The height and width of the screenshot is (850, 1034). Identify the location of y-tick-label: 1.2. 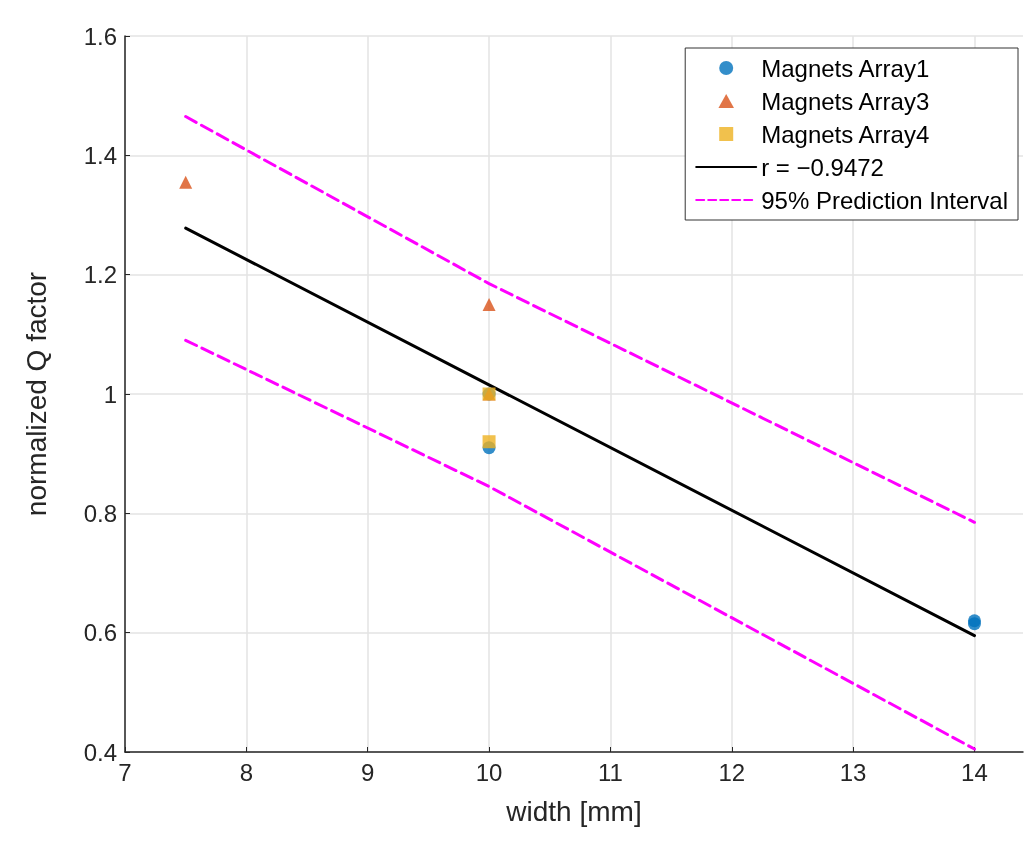
(100, 275).